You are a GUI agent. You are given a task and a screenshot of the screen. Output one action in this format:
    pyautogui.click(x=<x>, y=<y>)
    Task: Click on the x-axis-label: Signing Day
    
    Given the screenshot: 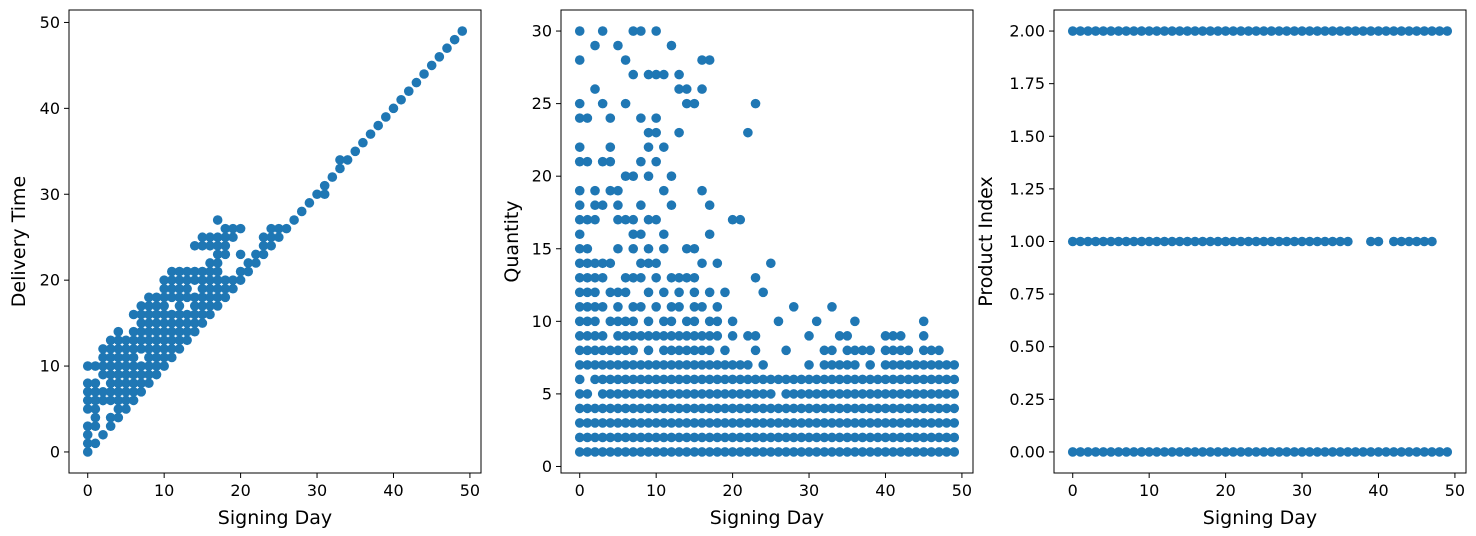 What is the action you would take?
    pyautogui.click(x=275, y=518)
    